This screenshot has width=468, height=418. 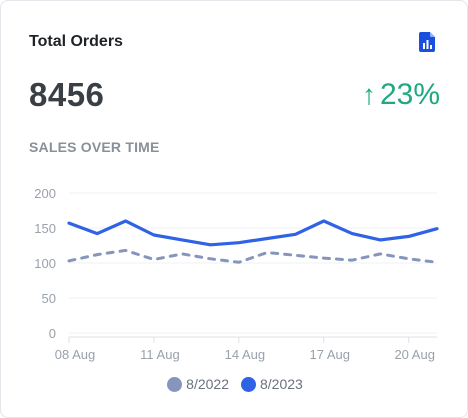 I want to click on x-tick-label: 08 Aug, so click(x=75, y=354).